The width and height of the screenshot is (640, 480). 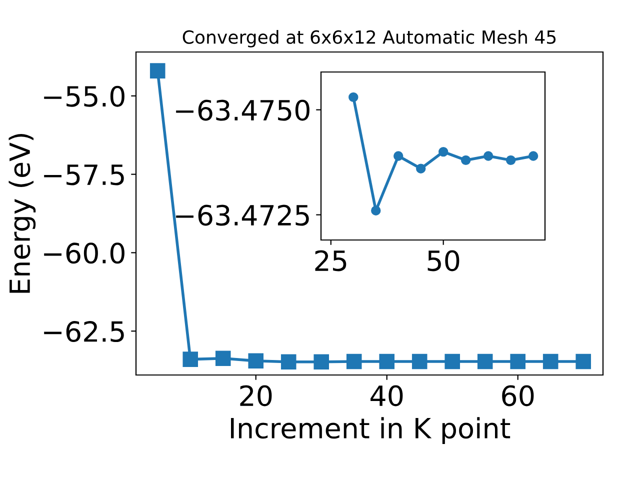 I want to click on x-tick-label: 60, so click(x=518, y=395).